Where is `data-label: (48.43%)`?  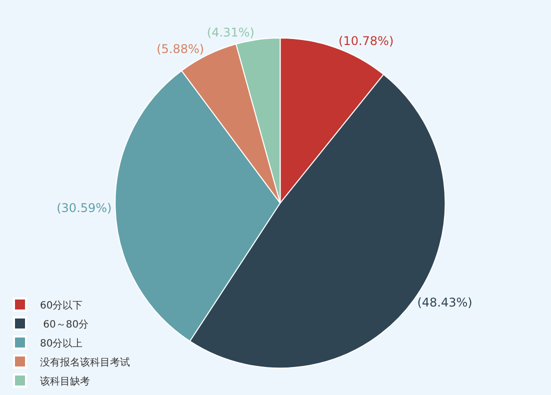 data-label: (48.43%) is located at coordinates (444, 302).